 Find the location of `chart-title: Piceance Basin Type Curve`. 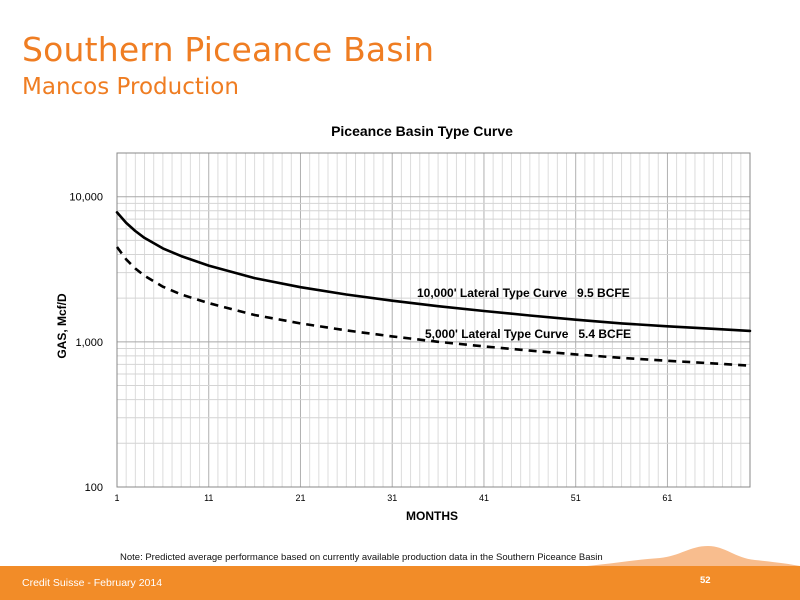

chart-title: Piceance Basin Type Curve is located at coordinates (422, 131).